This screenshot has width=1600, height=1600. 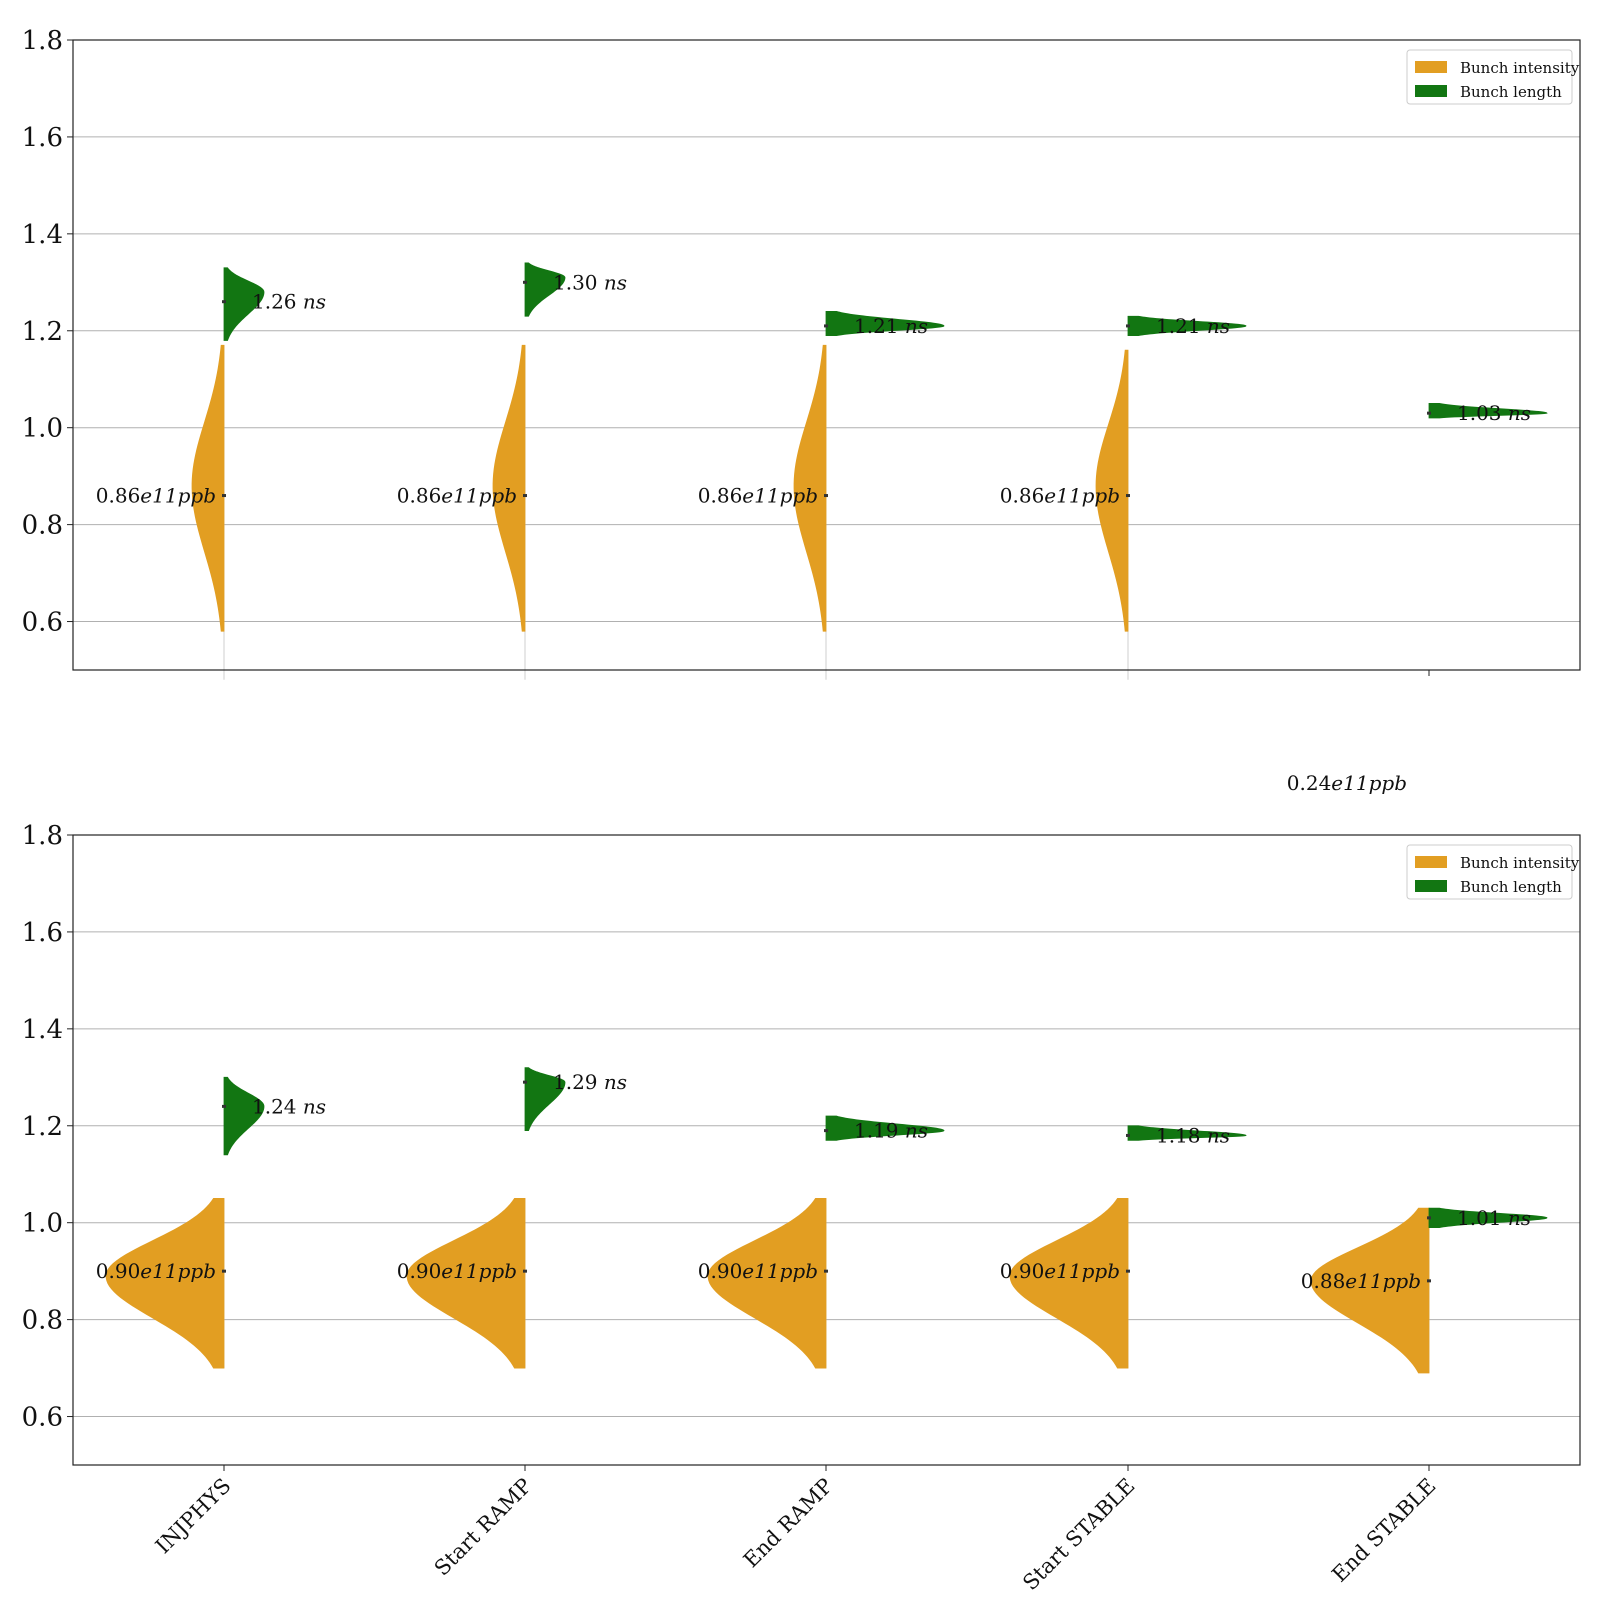 What do you see at coordinates (885, 1148) in the screenshot?
I see `length-violins: 1.24 ns1.29 ns1.19 ns 1.18 ns1.01 ns` at bounding box center [885, 1148].